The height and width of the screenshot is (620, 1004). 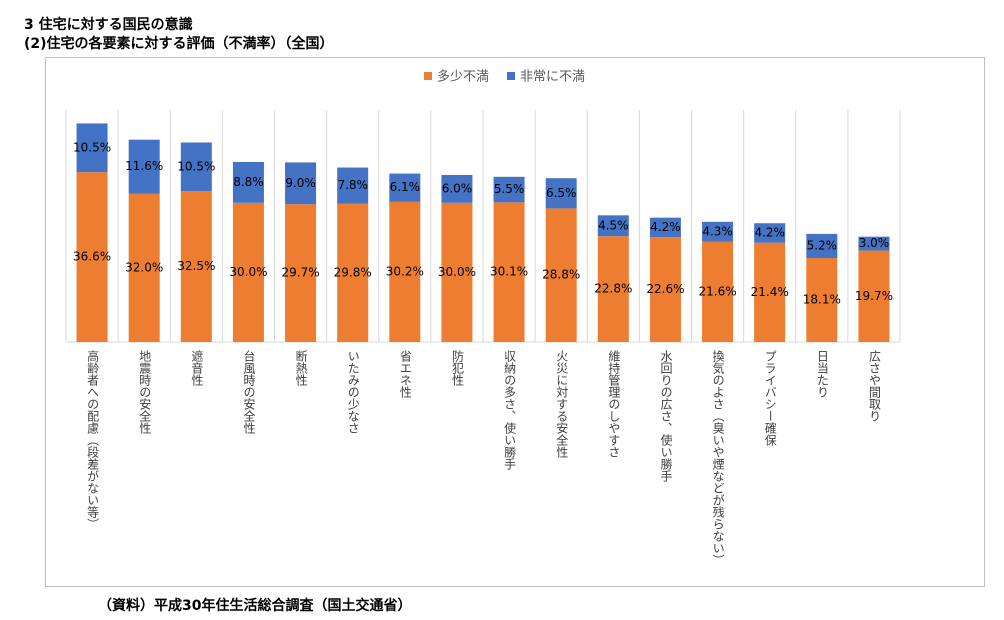 I want to click on data-label: 6.1%, so click(x=405, y=187).